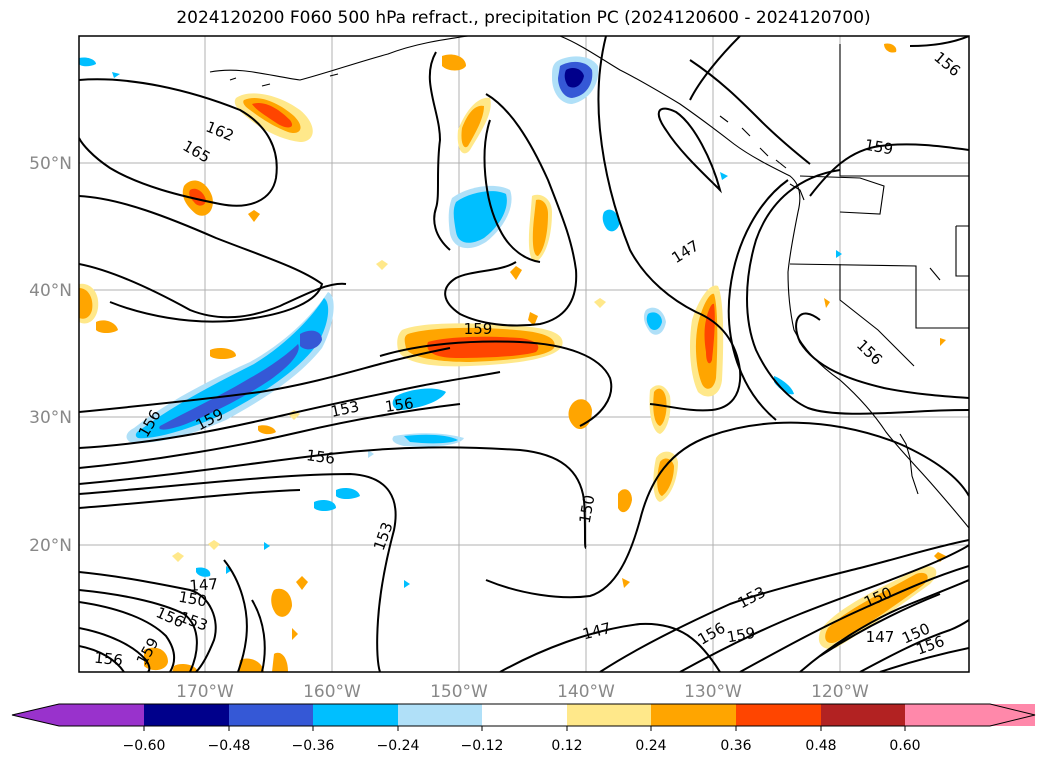 Image resolution: width=1047 pixels, height=765 pixels. What do you see at coordinates (735, 746) in the screenshot?
I see `colorbar-tick-label: 0.36` at bounding box center [735, 746].